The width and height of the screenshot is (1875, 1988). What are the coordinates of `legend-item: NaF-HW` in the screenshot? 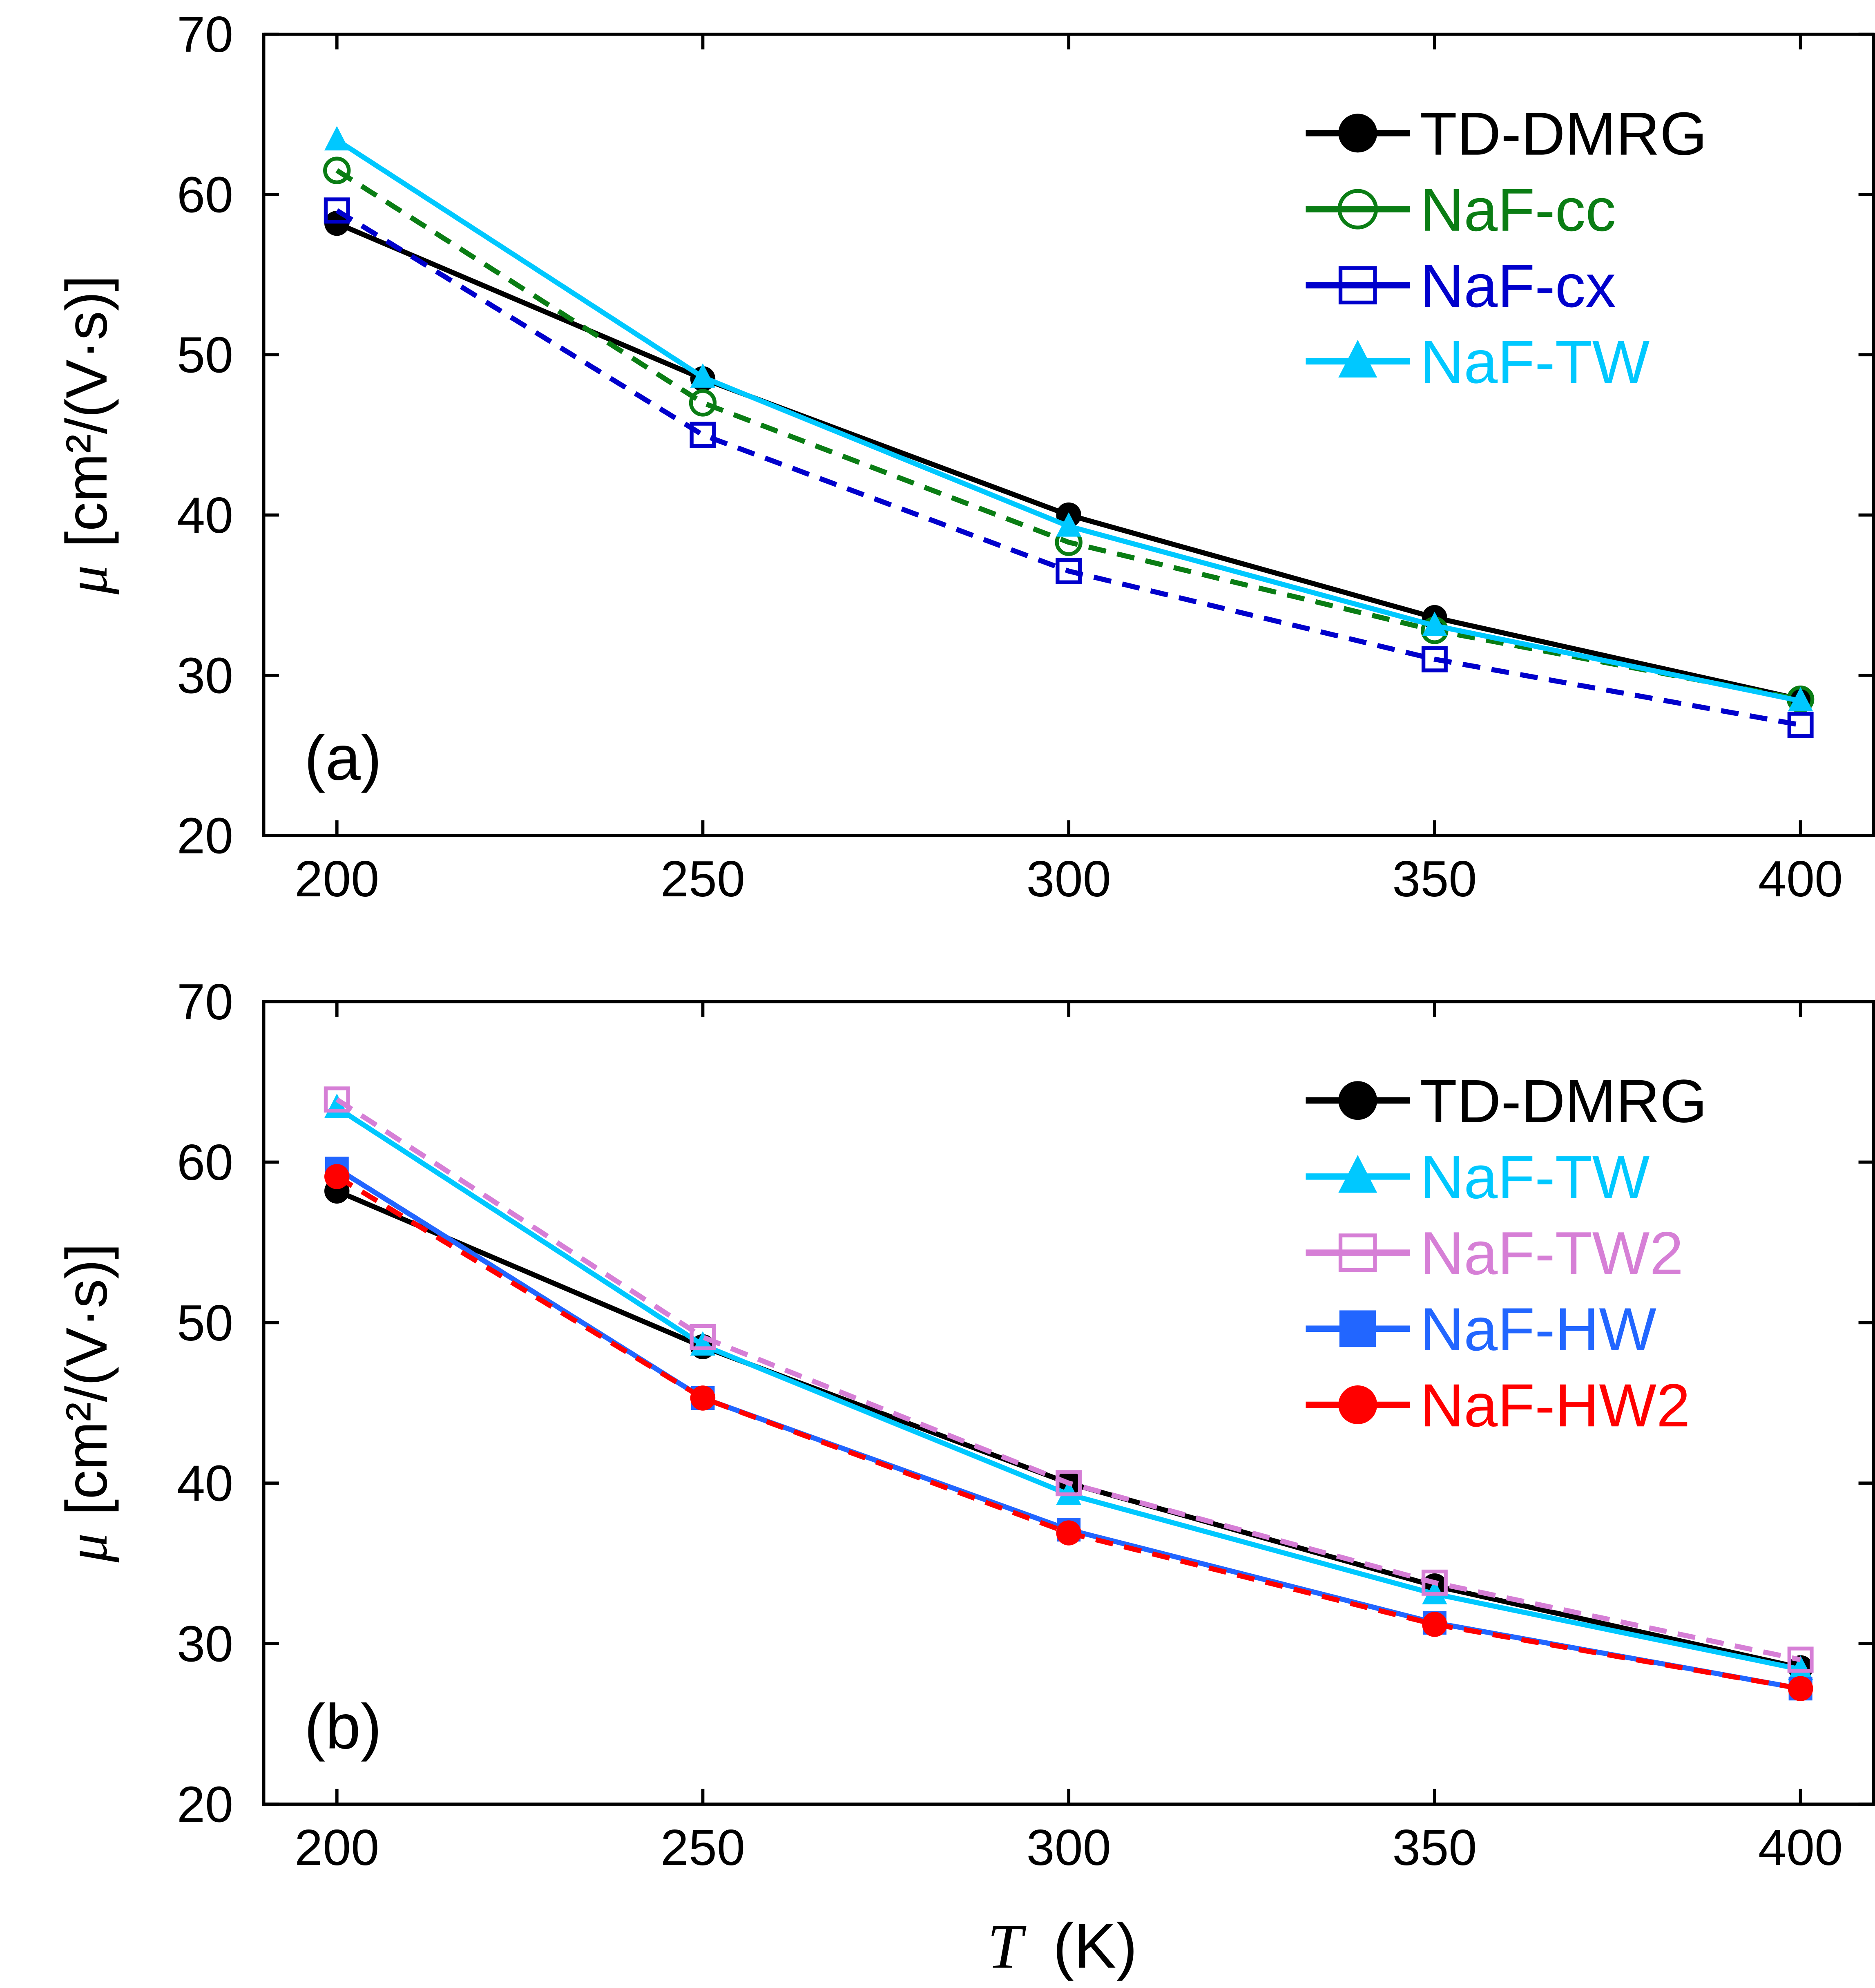 It's located at (1481, 1329).